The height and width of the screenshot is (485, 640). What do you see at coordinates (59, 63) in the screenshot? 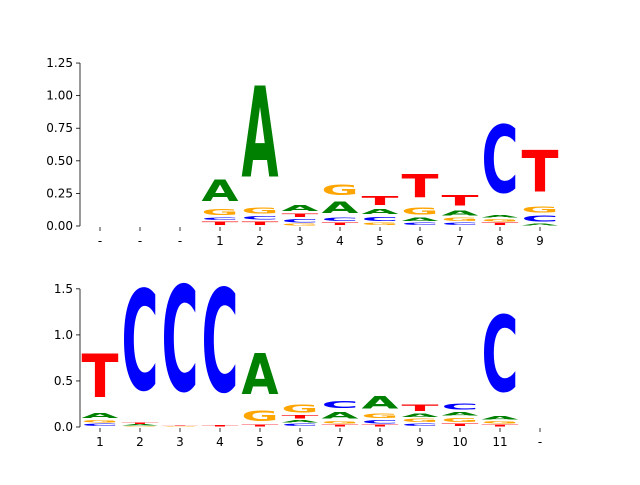
I see `y-tick-label: 1.25` at bounding box center [59, 63].